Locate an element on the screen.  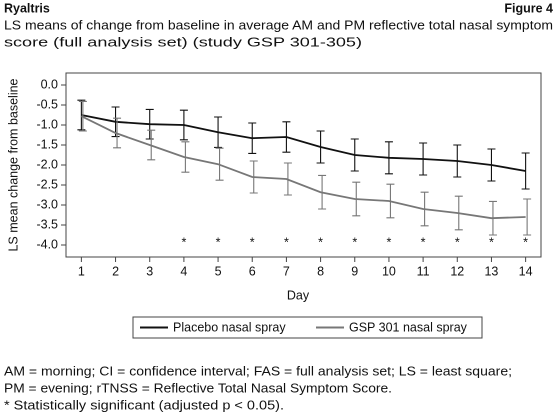
y-tick-label: -4.0 is located at coordinates (47, 244).